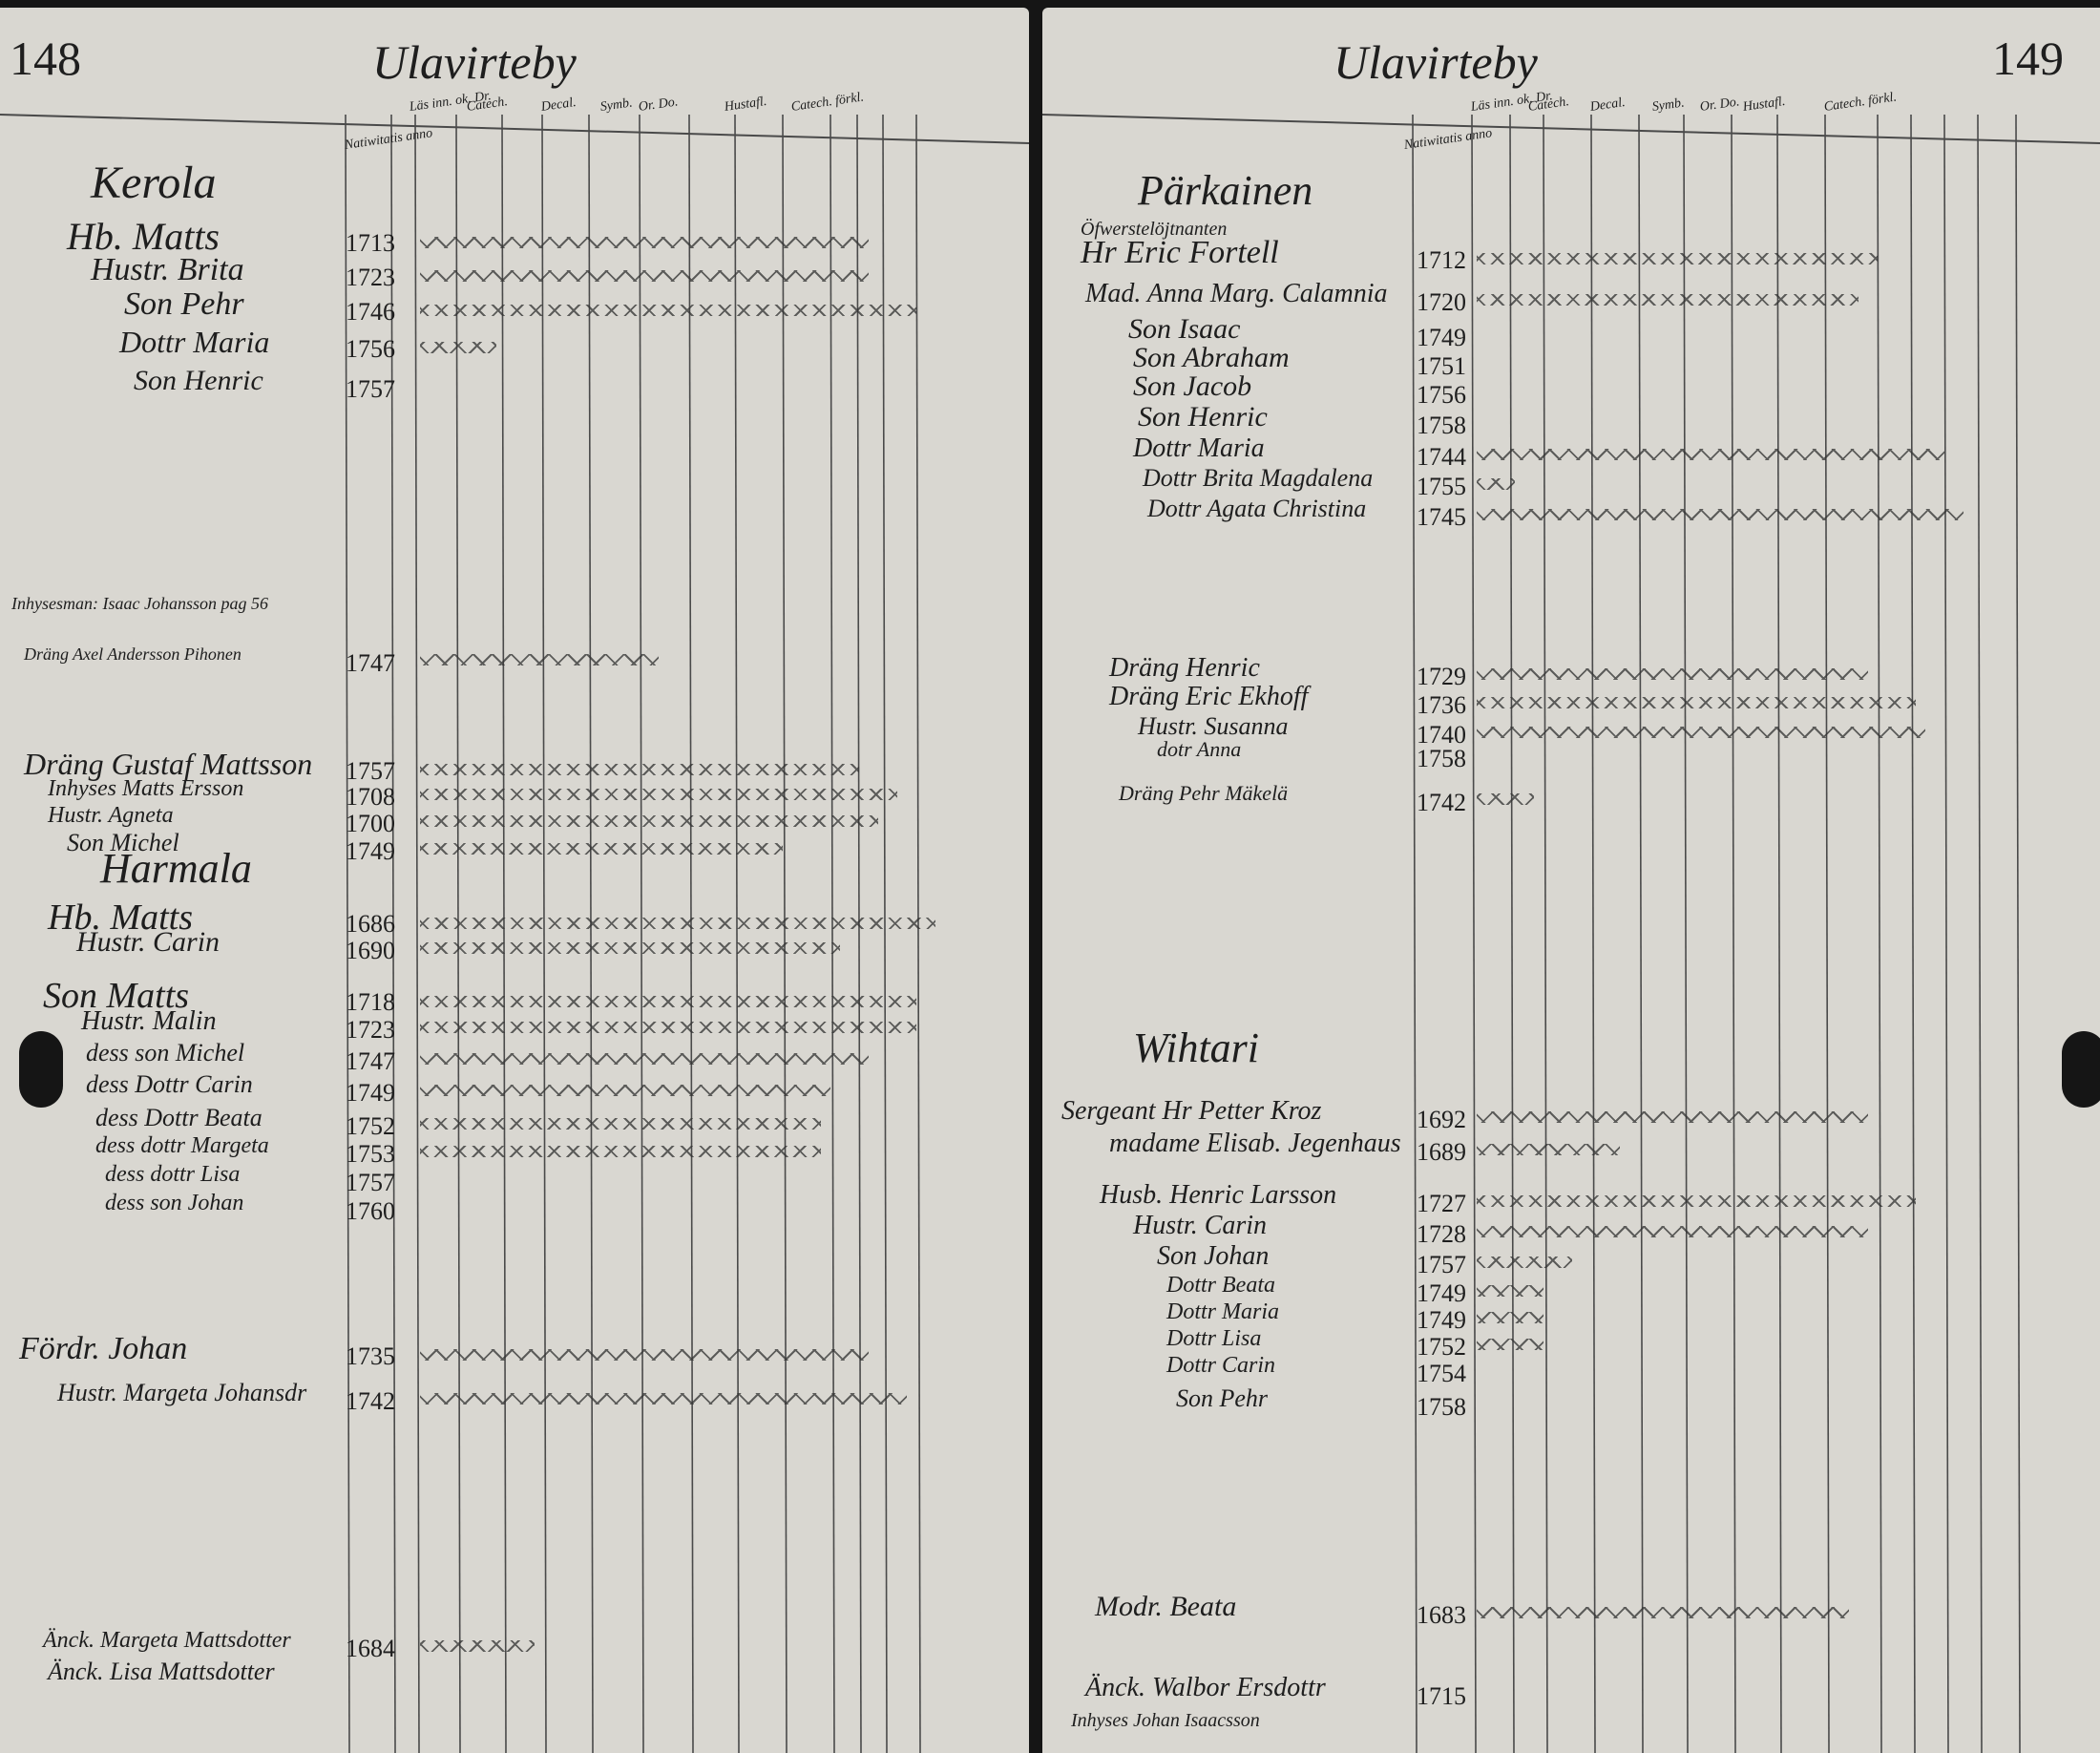 The width and height of the screenshot is (2100, 1753). I want to click on birth-year: 1708, so click(371, 797).